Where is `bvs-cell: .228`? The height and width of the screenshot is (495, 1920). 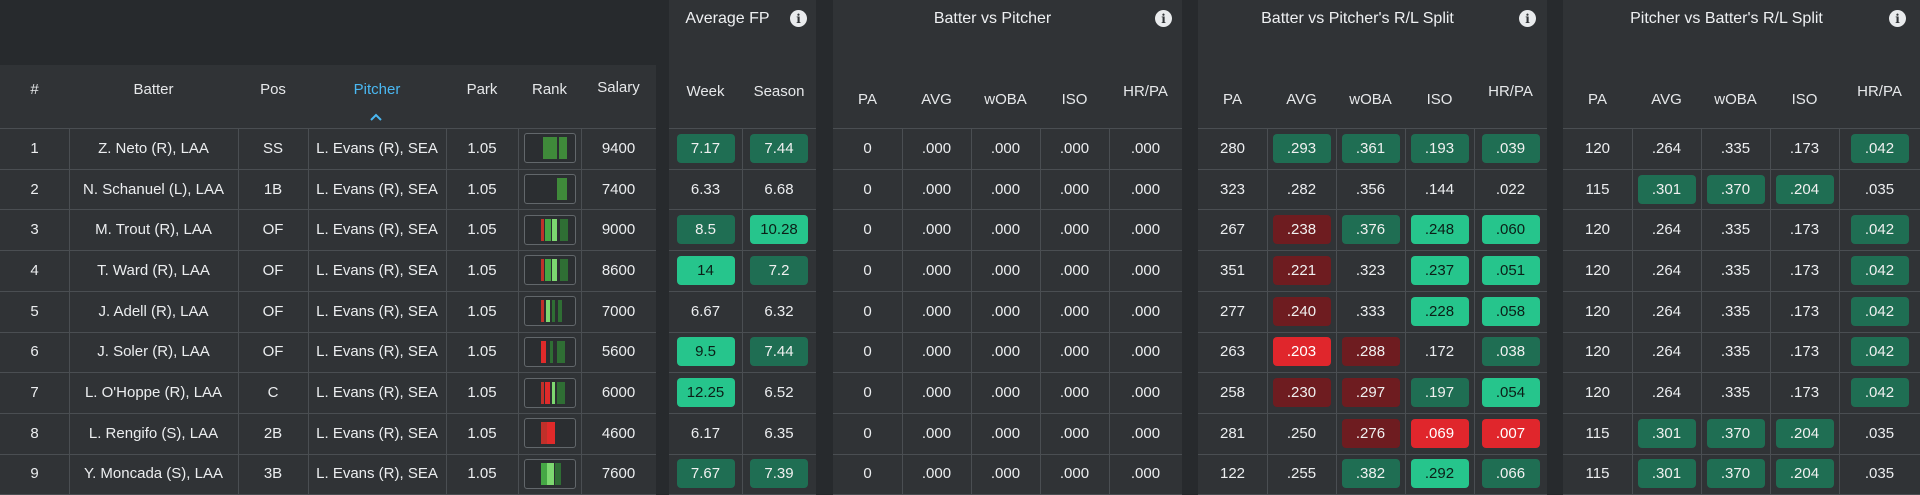 bvs-cell: .228 is located at coordinates (1439, 311).